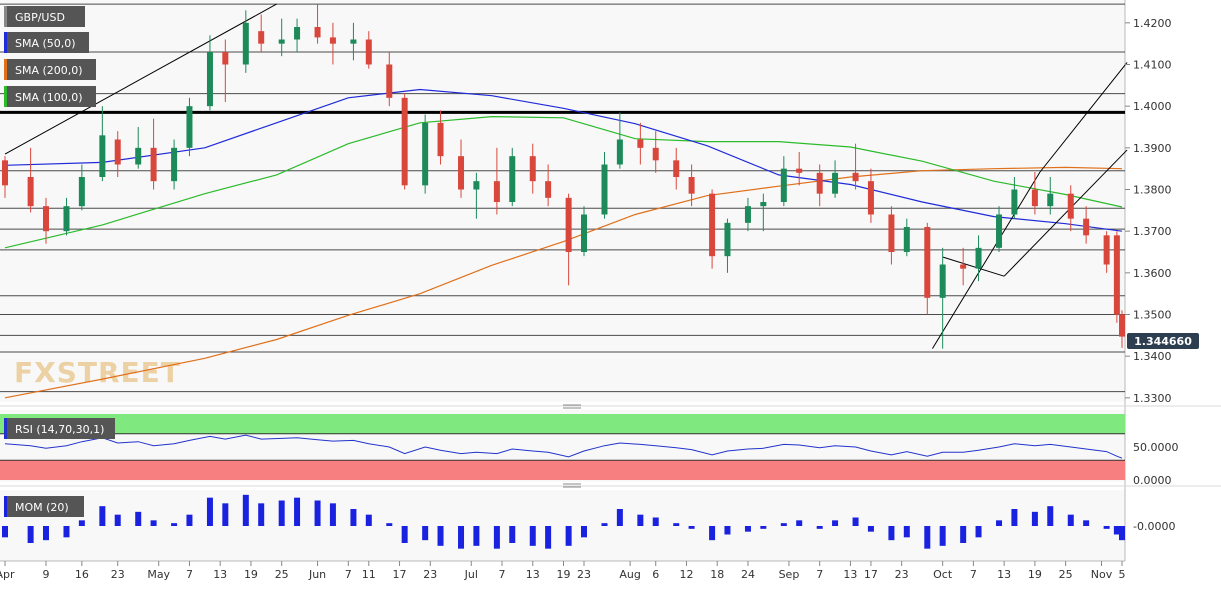 The image size is (1221, 589). What do you see at coordinates (562, 470) in the screenshot?
I see `rsi-oversold-zone` at bounding box center [562, 470].